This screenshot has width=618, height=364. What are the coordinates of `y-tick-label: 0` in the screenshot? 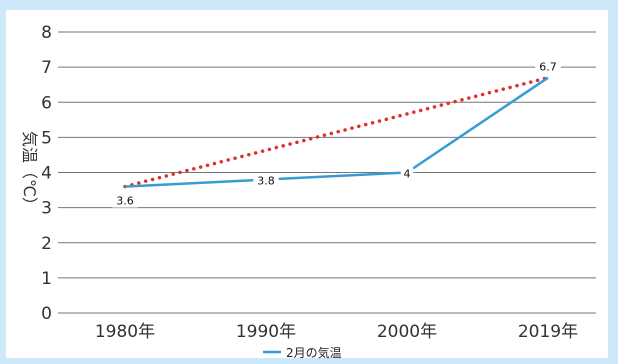 It's located at (46, 314).